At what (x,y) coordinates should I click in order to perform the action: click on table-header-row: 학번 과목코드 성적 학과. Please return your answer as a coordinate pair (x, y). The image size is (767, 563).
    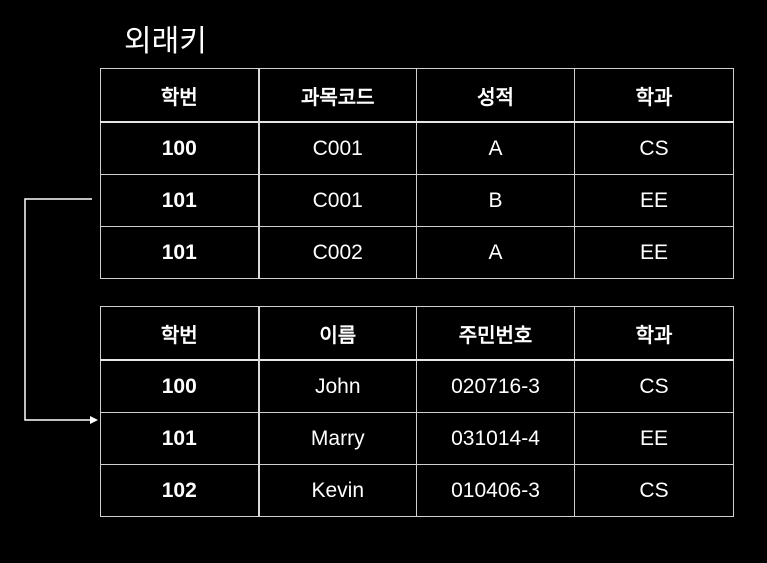
    Looking at the image, I should click on (417, 95).